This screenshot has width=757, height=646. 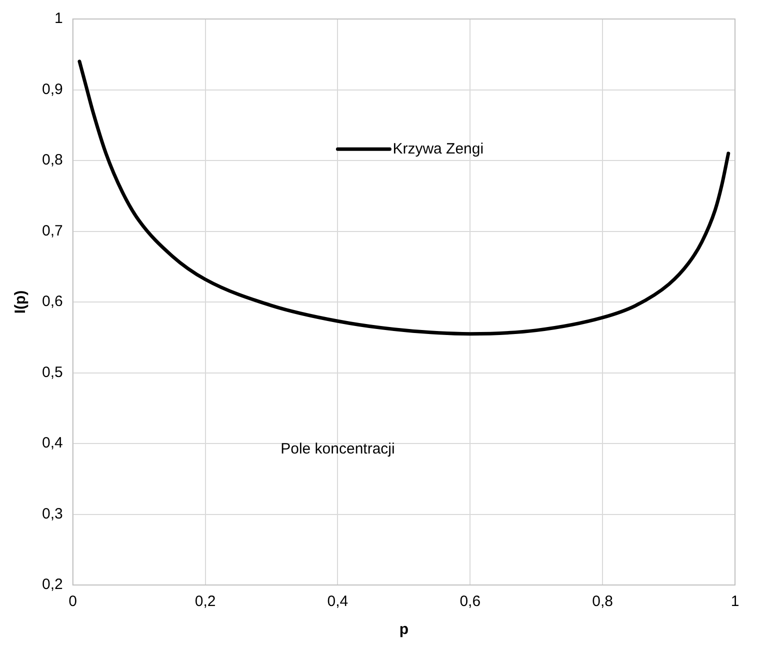 What do you see at coordinates (337, 449) in the screenshot?
I see `annotation: Pole koncentracji` at bounding box center [337, 449].